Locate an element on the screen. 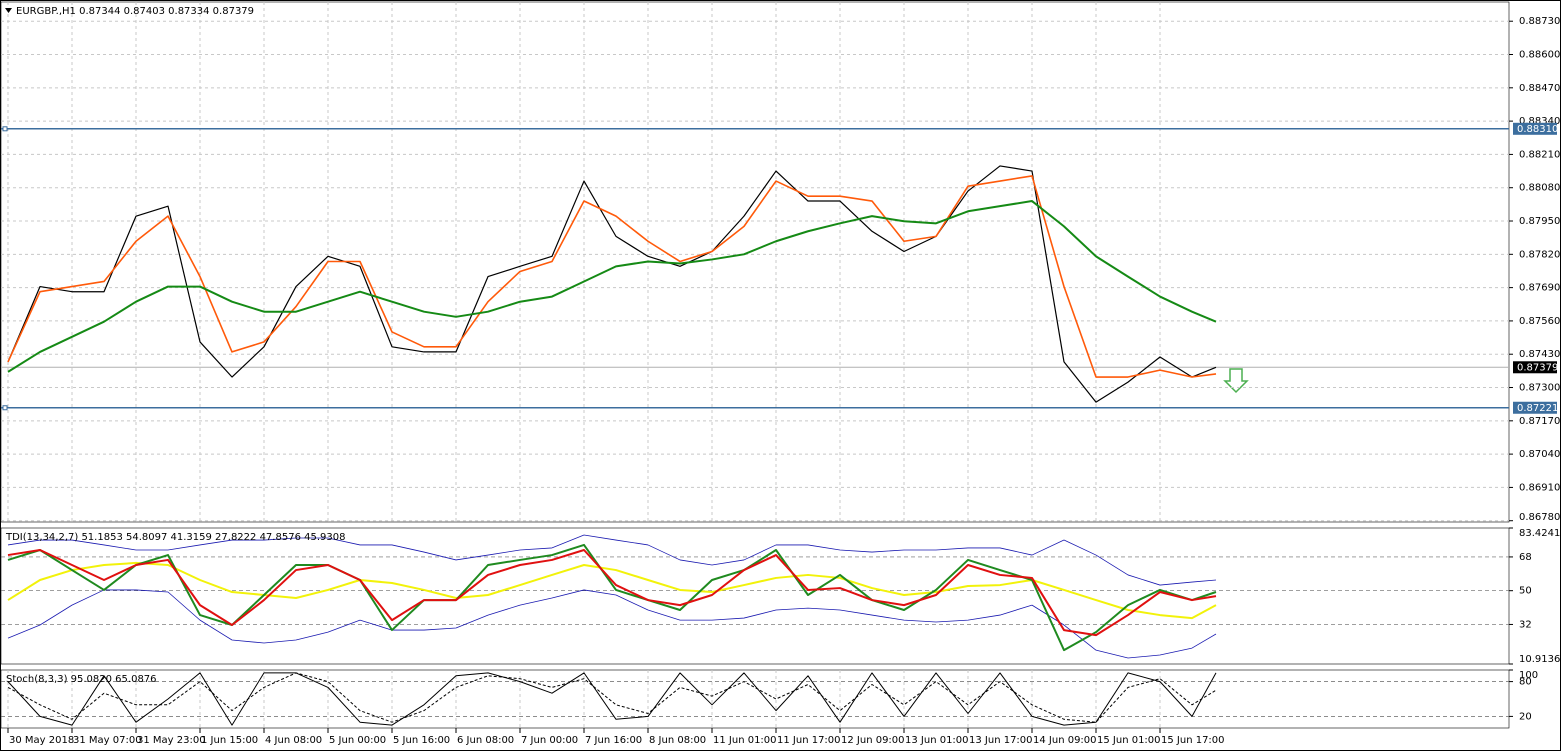 The height and width of the screenshot is (751, 1561). y-tick-label: 0.87820 is located at coordinates (1539, 254).